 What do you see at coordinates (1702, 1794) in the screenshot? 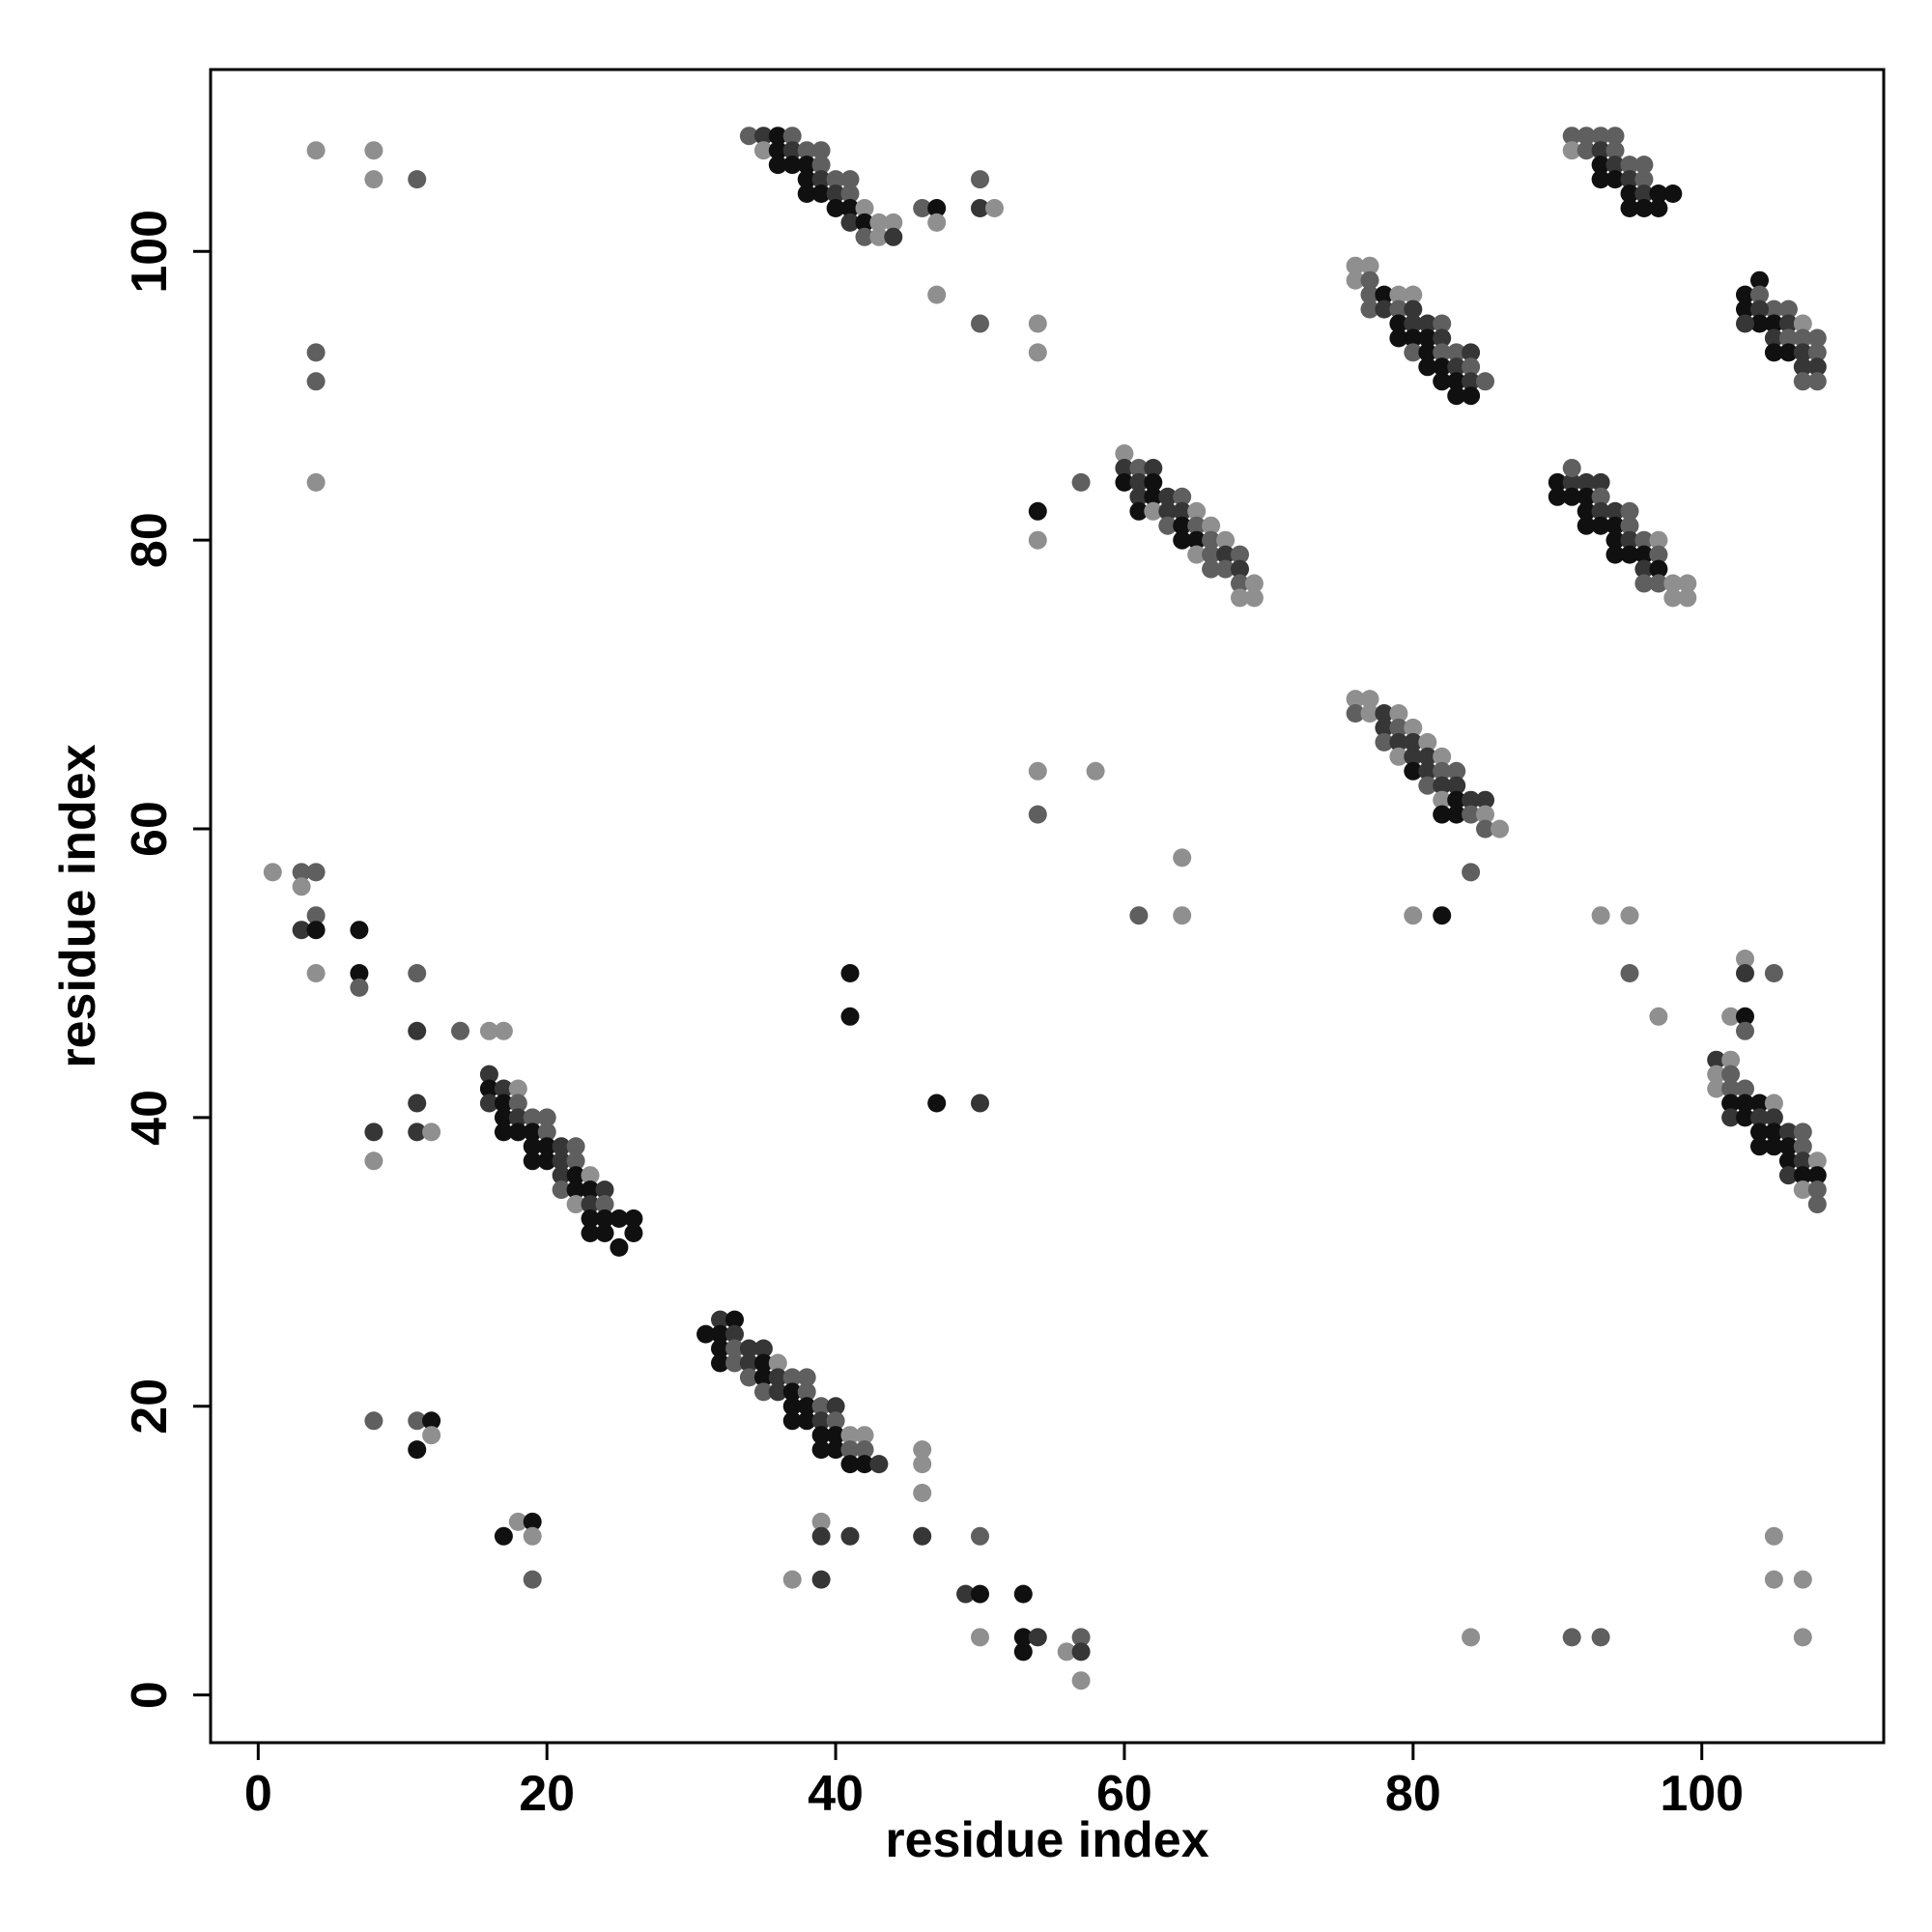
I see `x-tick-label: 100` at bounding box center [1702, 1794].